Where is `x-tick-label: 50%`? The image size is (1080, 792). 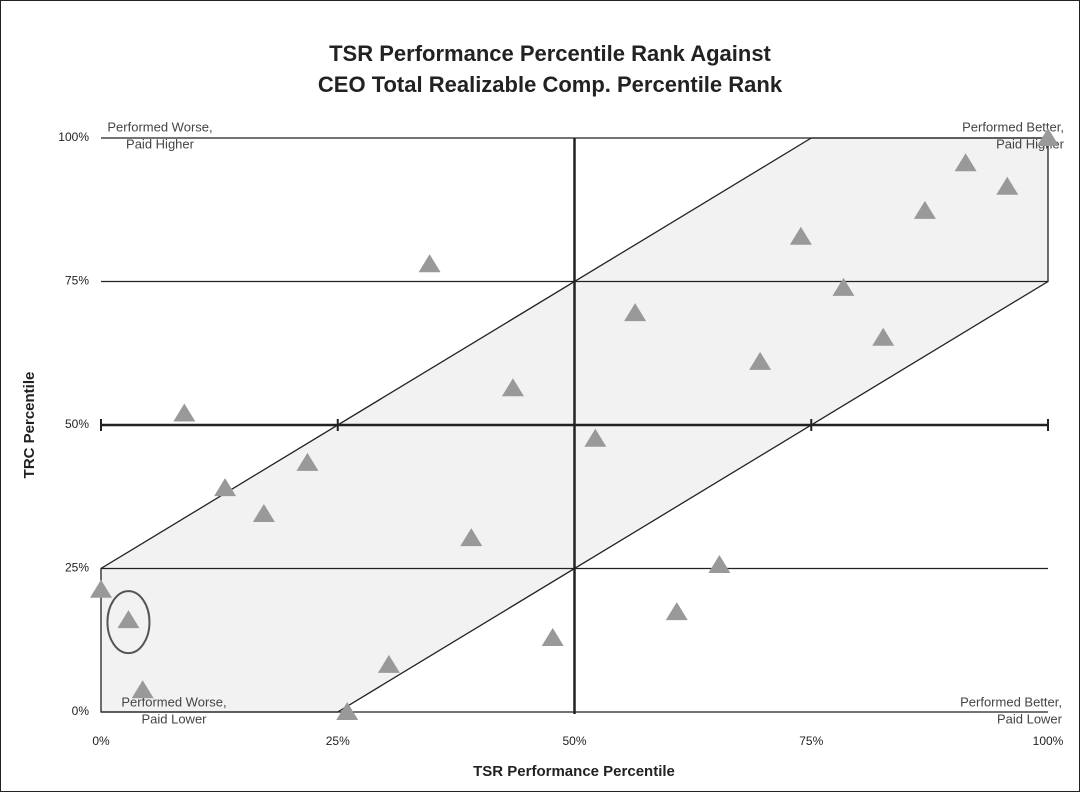
x-tick-label: 50% is located at coordinates (574, 741).